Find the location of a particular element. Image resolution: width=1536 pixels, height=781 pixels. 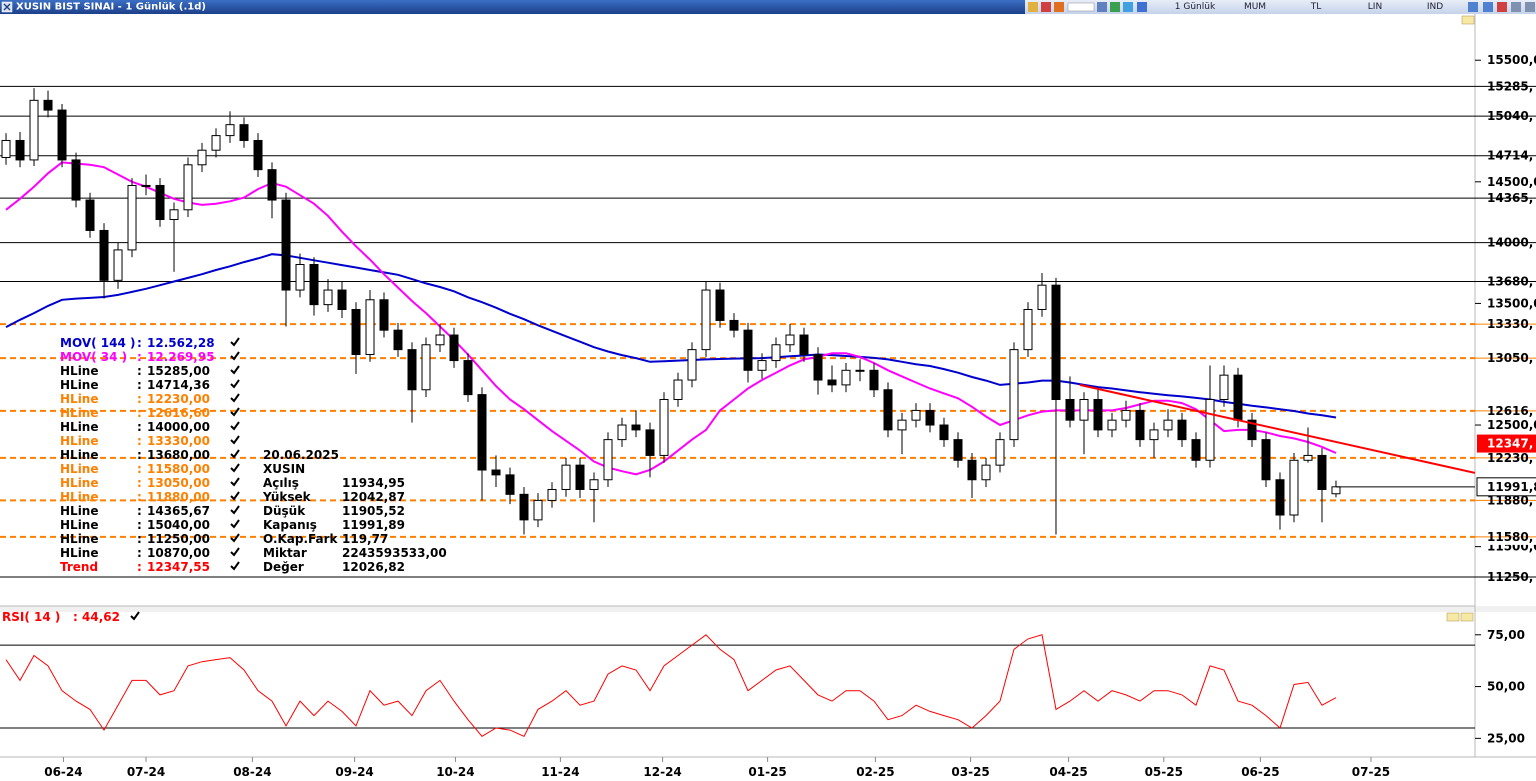

legend-name: MOV( 144 ) is located at coordinates (97, 343).